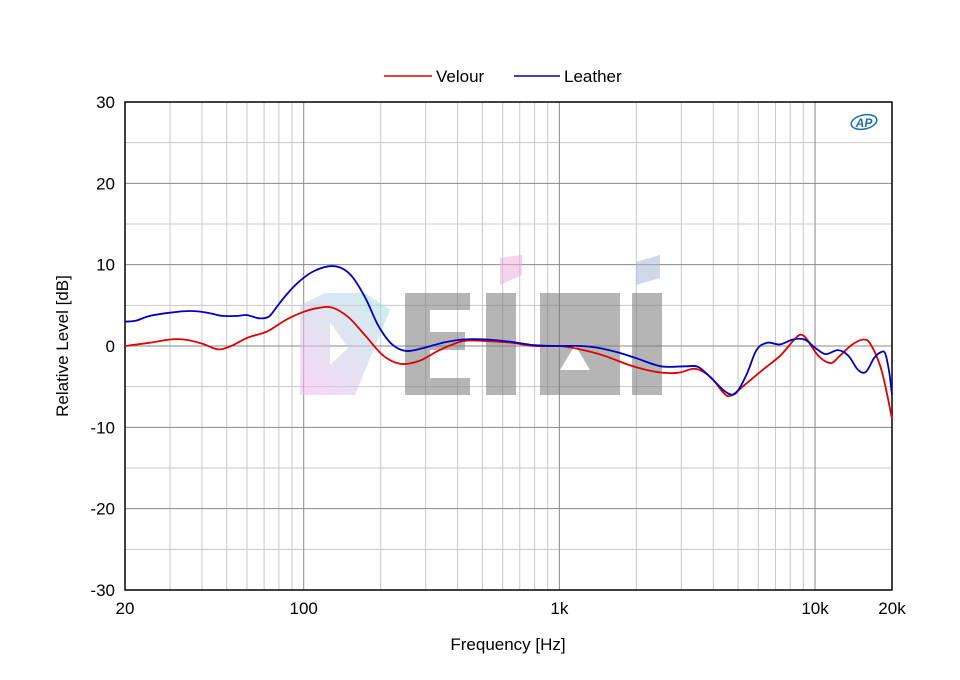  I want to click on y-tick-label: -20, so click(102, 509).